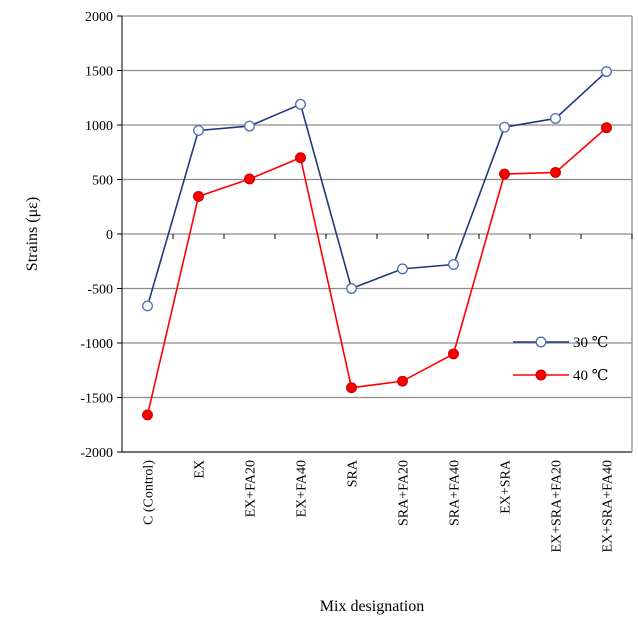 The width and height of the screenshot is (638, 619). I want to click on legend-label: 30 ℃, so click(591, 343).